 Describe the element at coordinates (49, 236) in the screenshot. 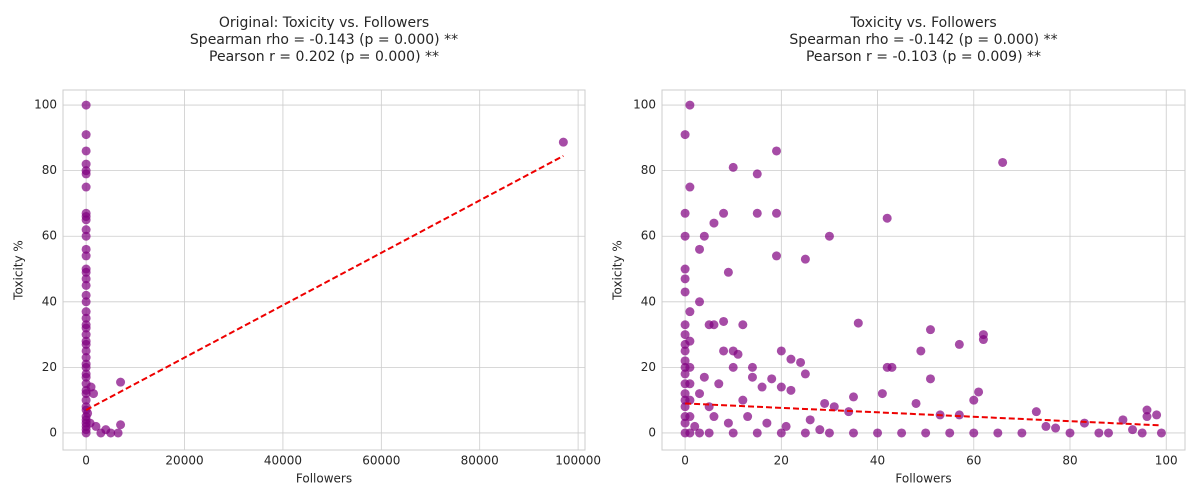

I see `y-tick-label: 60` at that location.